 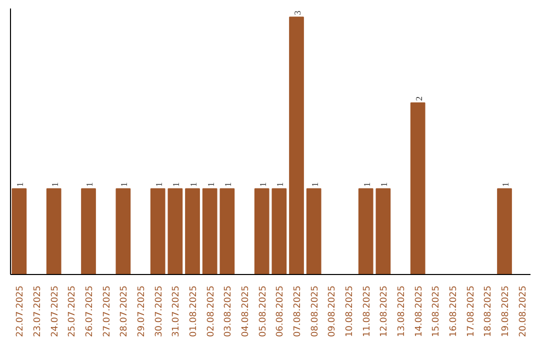 What do you see at coordinates (21, 312) in the screenshot?
I see `x-tick-label: 22.07.2025` at bounding box center [21, 312].